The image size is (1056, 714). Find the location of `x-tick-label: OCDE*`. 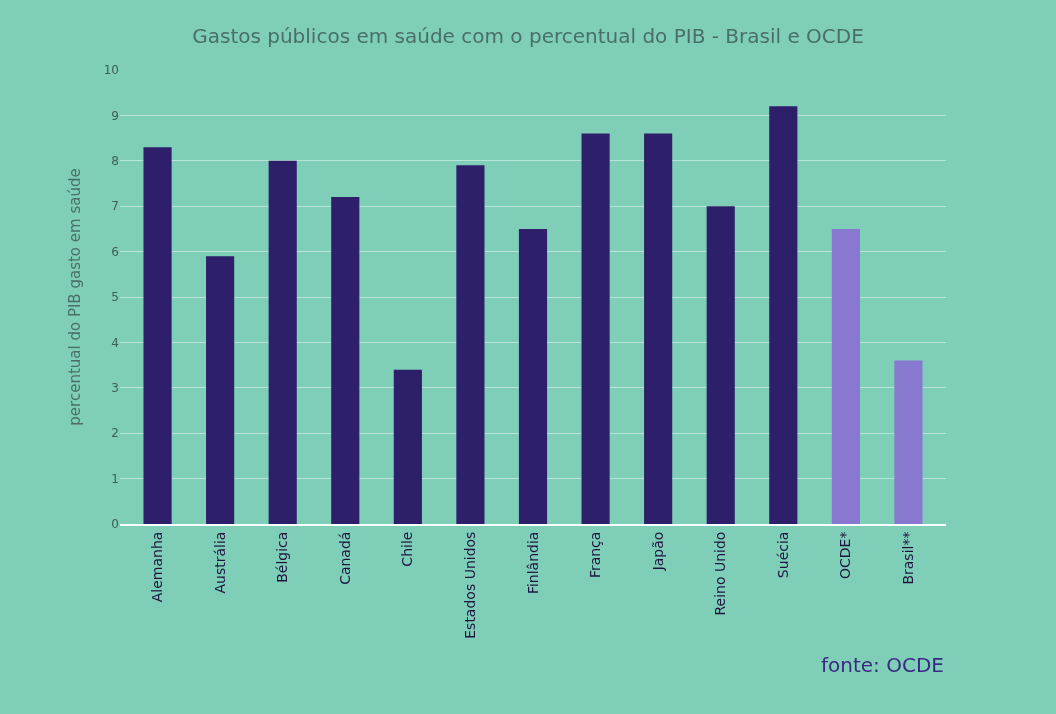

x-tick-label: OCDE* is located at coordinates (845, 555).